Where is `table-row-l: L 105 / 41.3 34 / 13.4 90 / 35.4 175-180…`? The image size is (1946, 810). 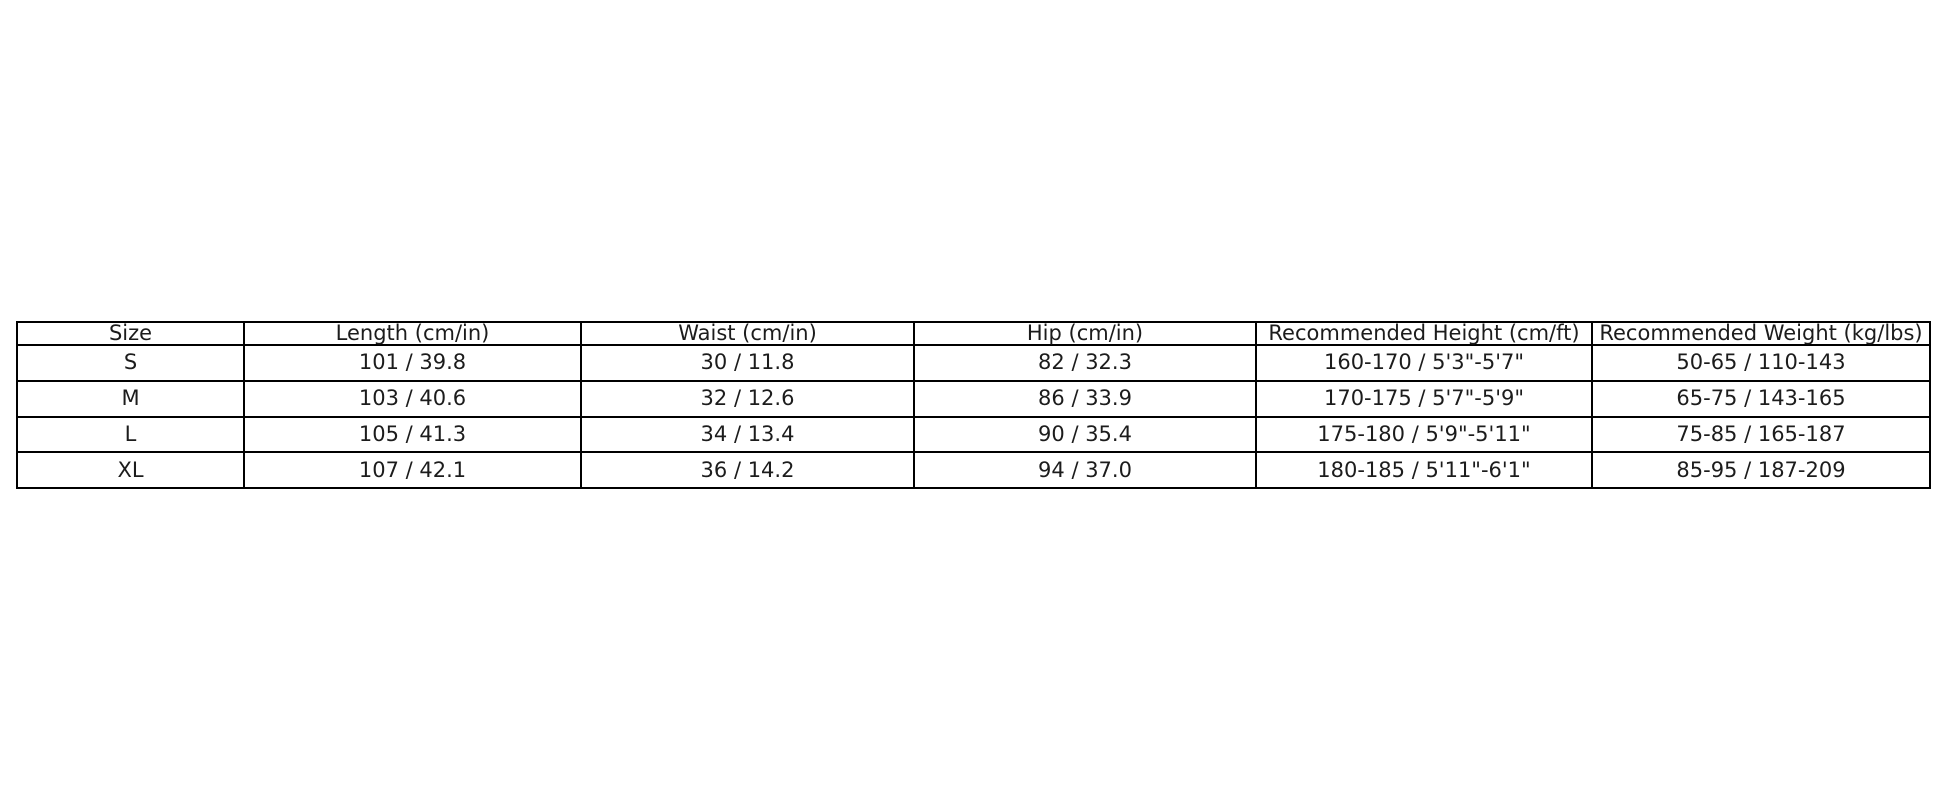
table-row-l: L 105 / 41.3 34 / 13.4 90 / 35.4 175-180… is located at coordinates (973, 434).